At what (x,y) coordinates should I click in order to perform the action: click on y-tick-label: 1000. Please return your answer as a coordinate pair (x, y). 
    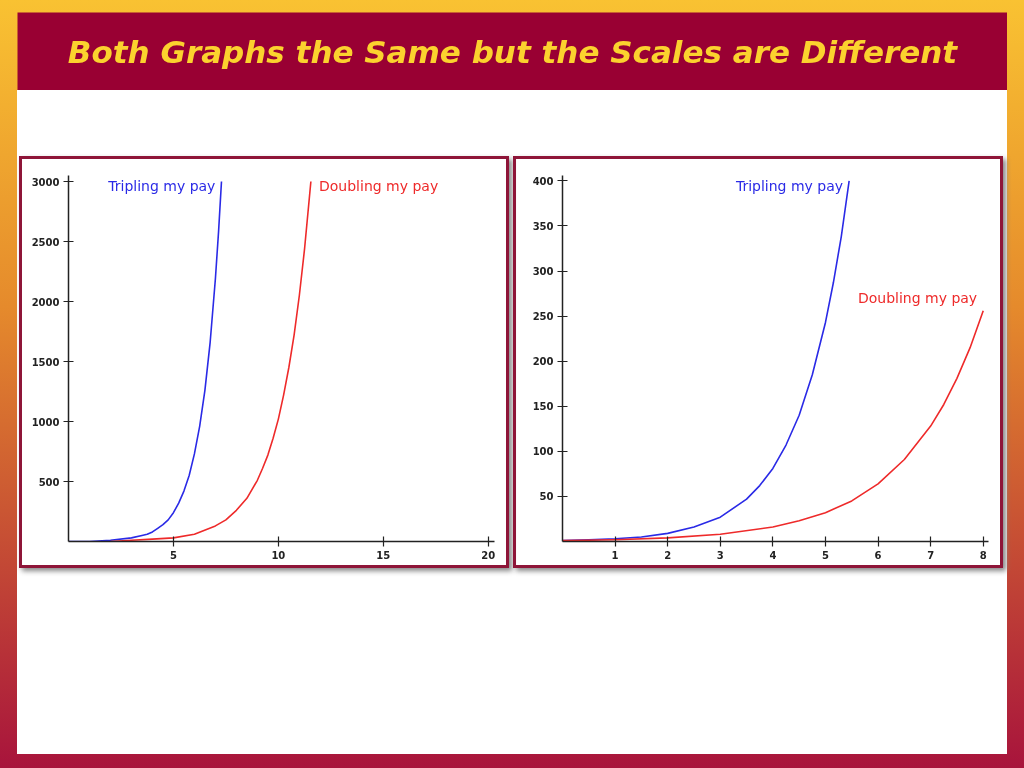
    Looking at the image, I should click on (45, 422).